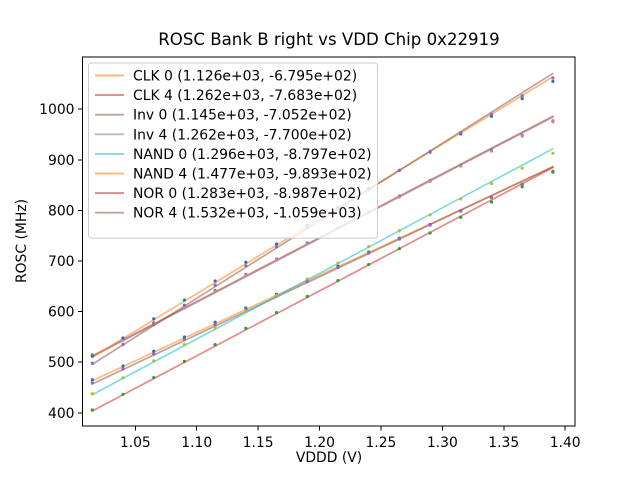  Describe the element at coordinates (135, 443) in the screenshot. I see `x-tick-label: 1.05` at that location.